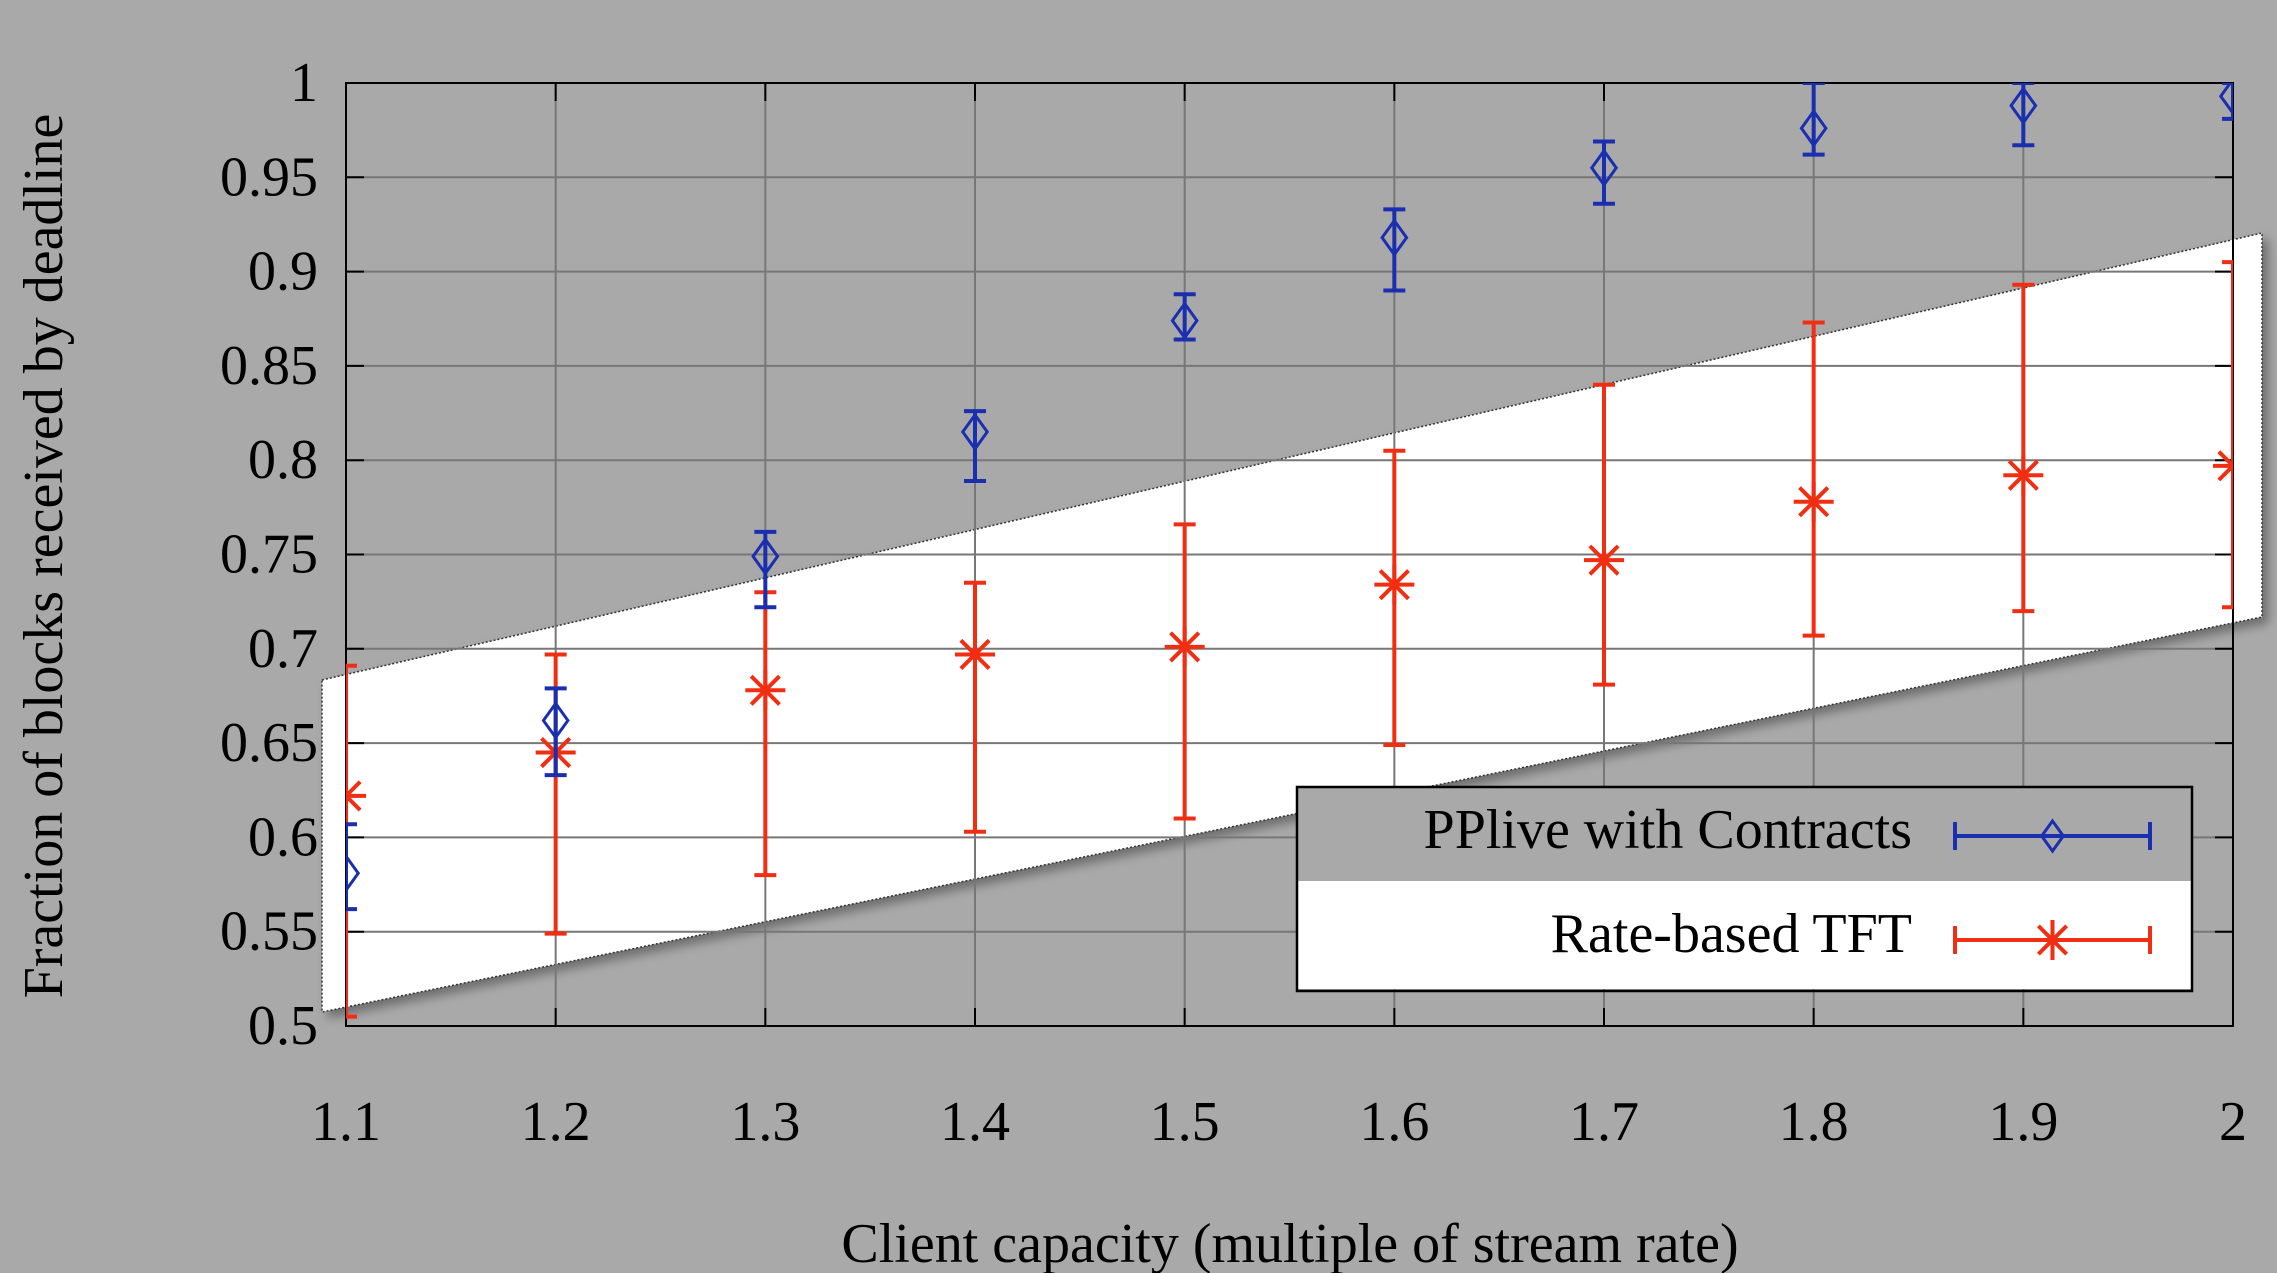 This screenshot has width=2277, height=1273. What do you see at coordinates (2233, 1122) in the screenshot?
I see `x-tick-label: 2` at bounding box center [2233, 1122].